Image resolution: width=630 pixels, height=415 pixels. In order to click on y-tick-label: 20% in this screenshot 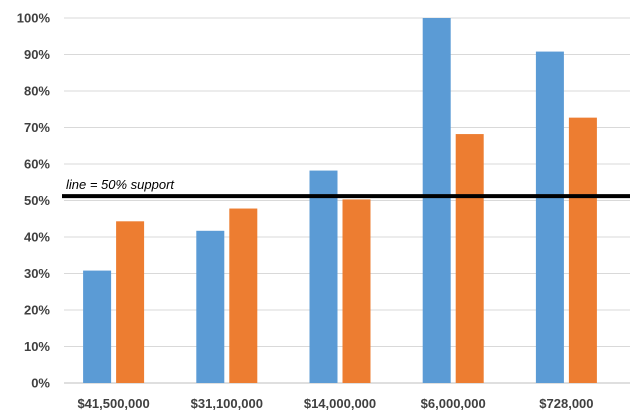, I will do `click(37, 310)`.